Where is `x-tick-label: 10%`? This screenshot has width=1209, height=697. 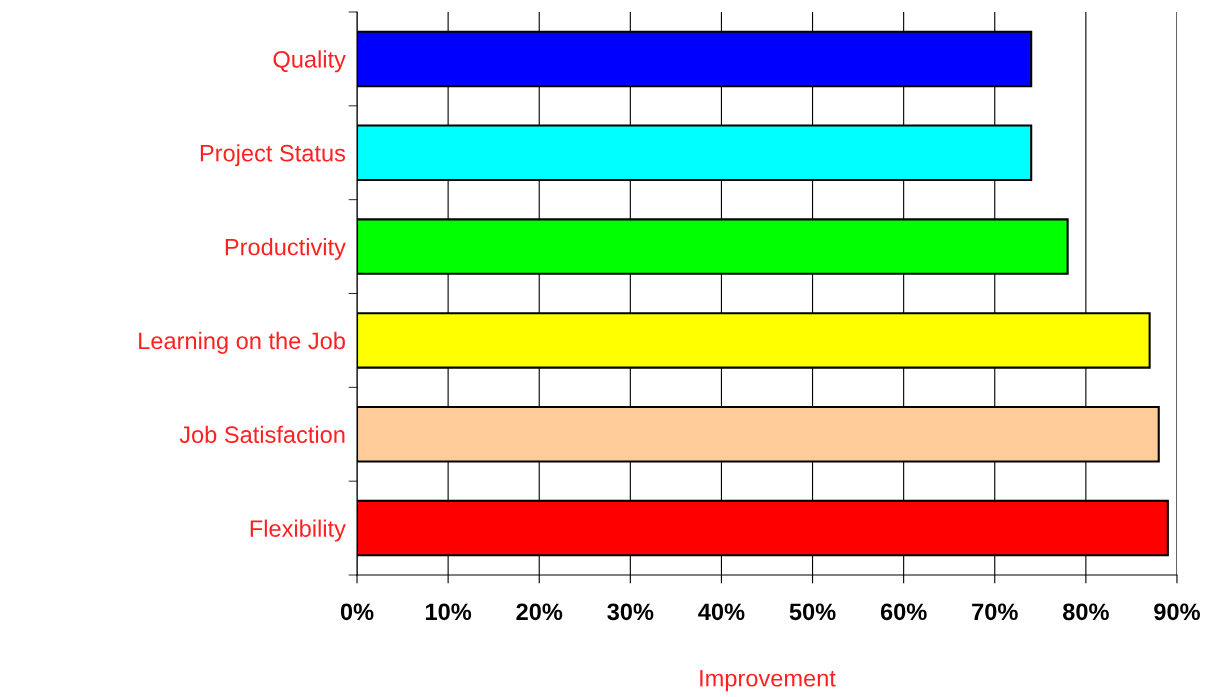
x-tick-label: 10% is located at coordinates (448, 612).